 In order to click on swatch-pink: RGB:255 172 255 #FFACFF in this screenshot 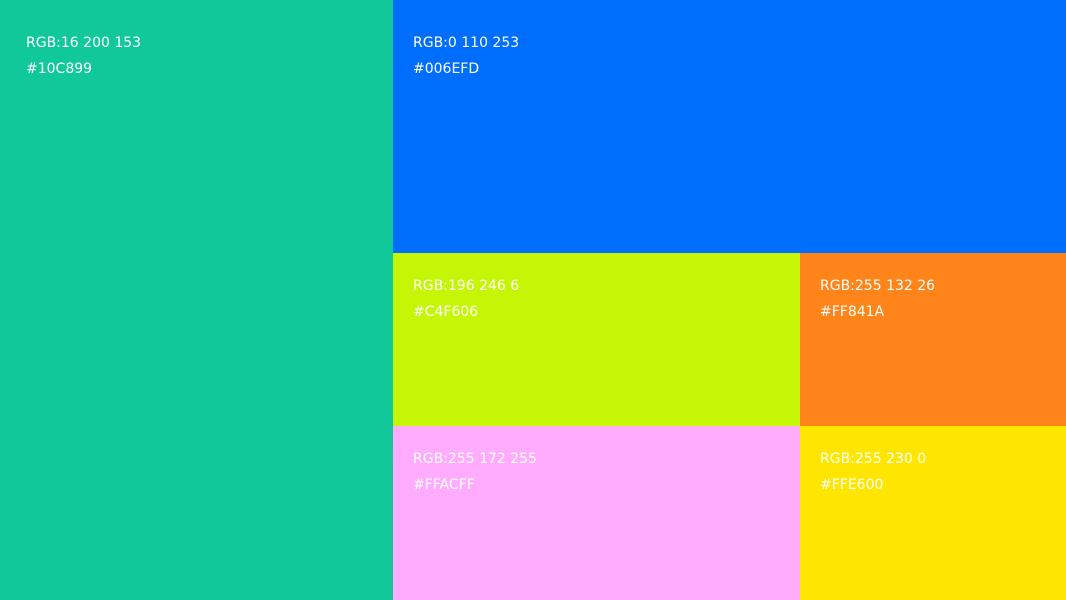, I will do `click(596, 513)`.